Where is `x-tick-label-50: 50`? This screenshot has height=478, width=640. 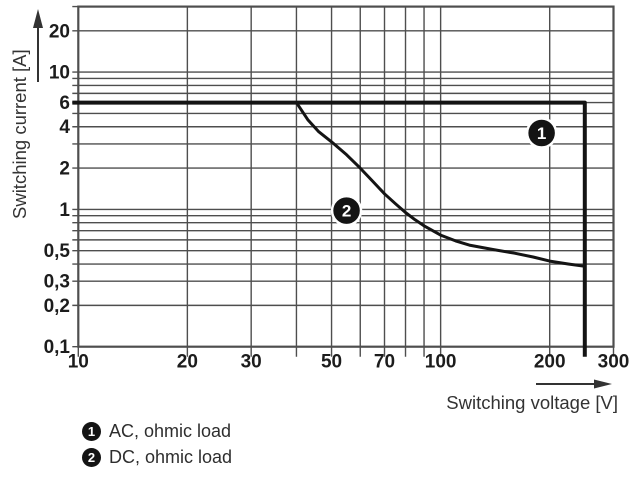 x-tick-label-50: 50 is located at coordinates (331, 362).